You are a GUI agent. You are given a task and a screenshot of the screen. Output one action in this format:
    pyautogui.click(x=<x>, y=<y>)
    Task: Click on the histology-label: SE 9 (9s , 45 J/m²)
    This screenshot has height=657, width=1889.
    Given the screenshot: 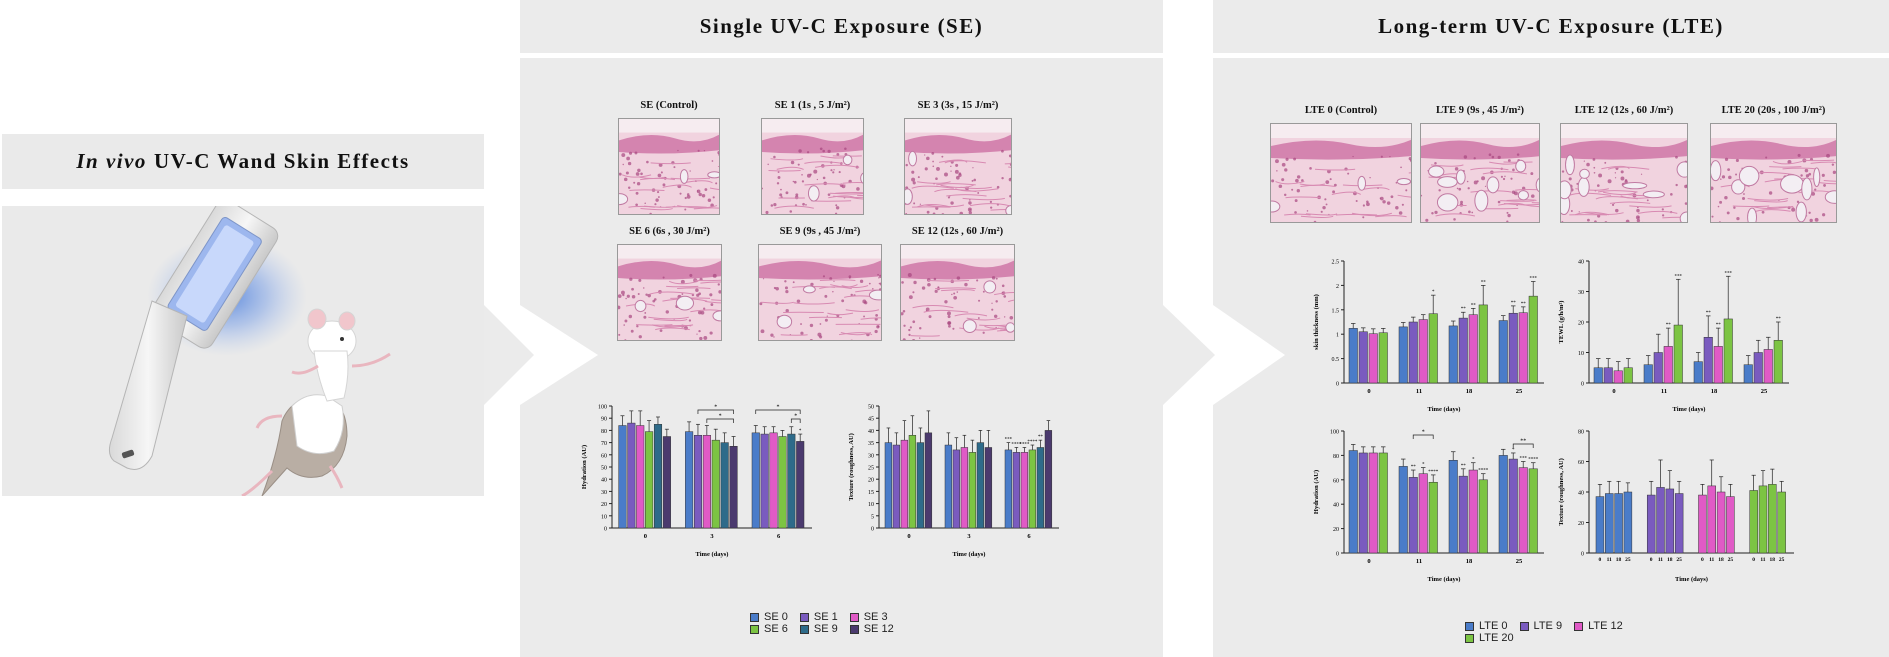 What is the action you would take?
    pyautogui.click(x=820, y=231)
    